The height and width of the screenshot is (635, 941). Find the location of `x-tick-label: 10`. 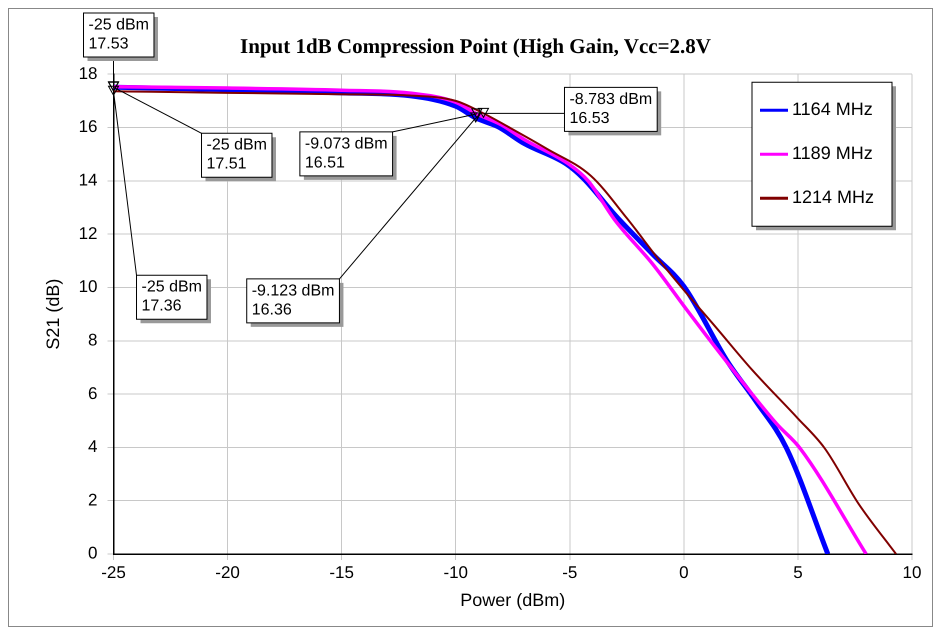

x-tick-label: 10 is located at coordinates (912, 572).